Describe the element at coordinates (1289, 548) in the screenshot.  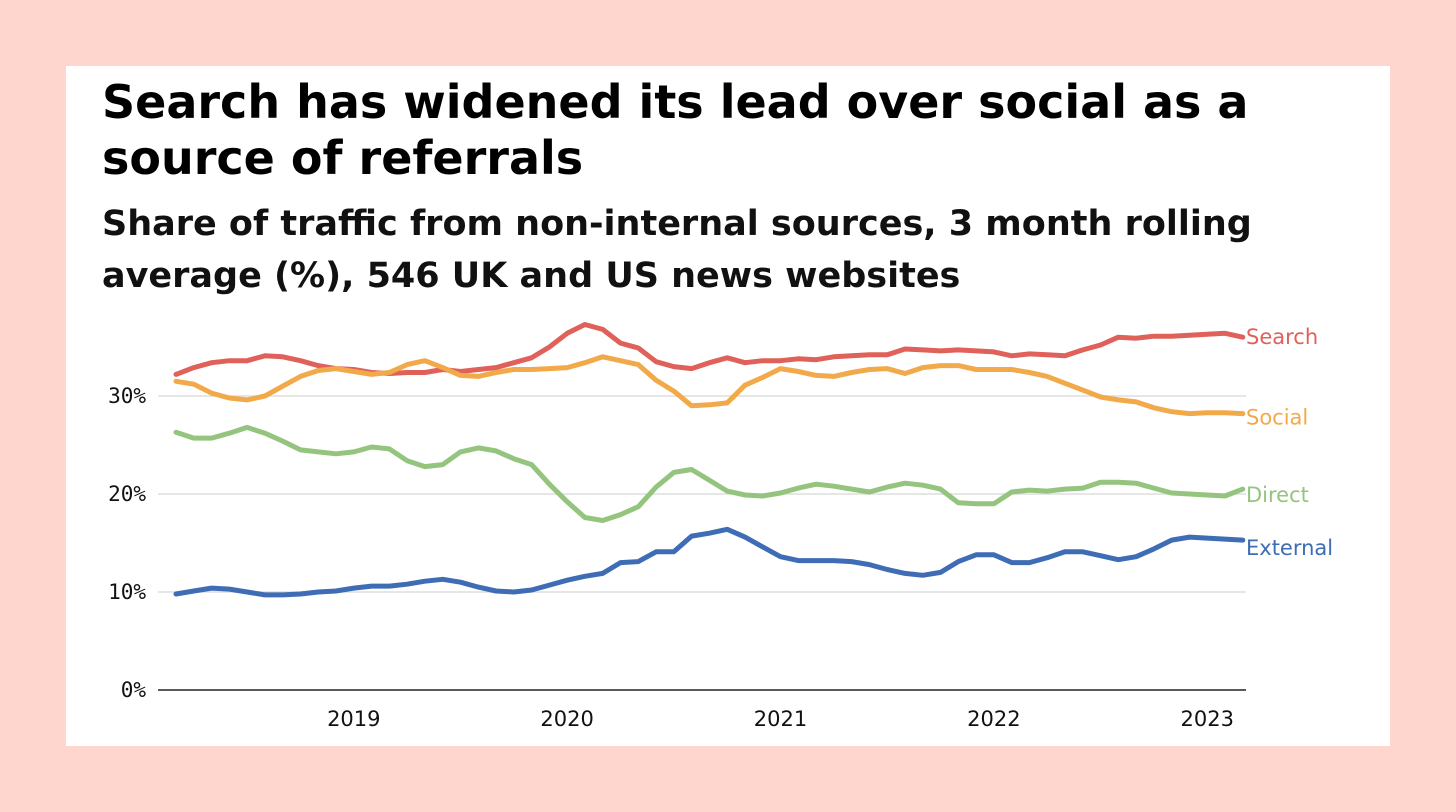
I see `series-label-external: External` at that location.